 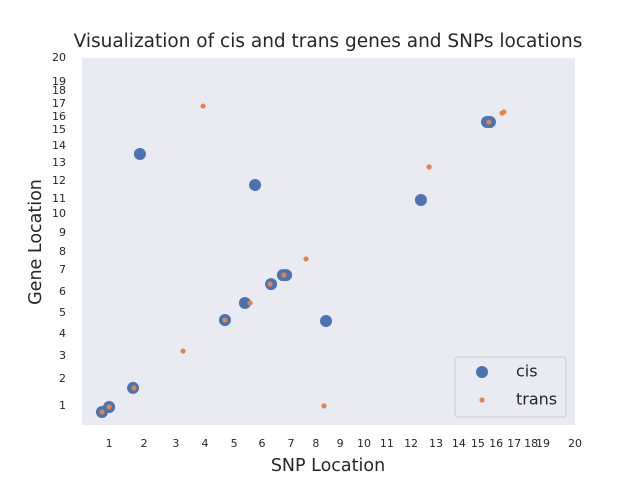 I want to click on x-tick-label: 1, so click(x=109, y=443).